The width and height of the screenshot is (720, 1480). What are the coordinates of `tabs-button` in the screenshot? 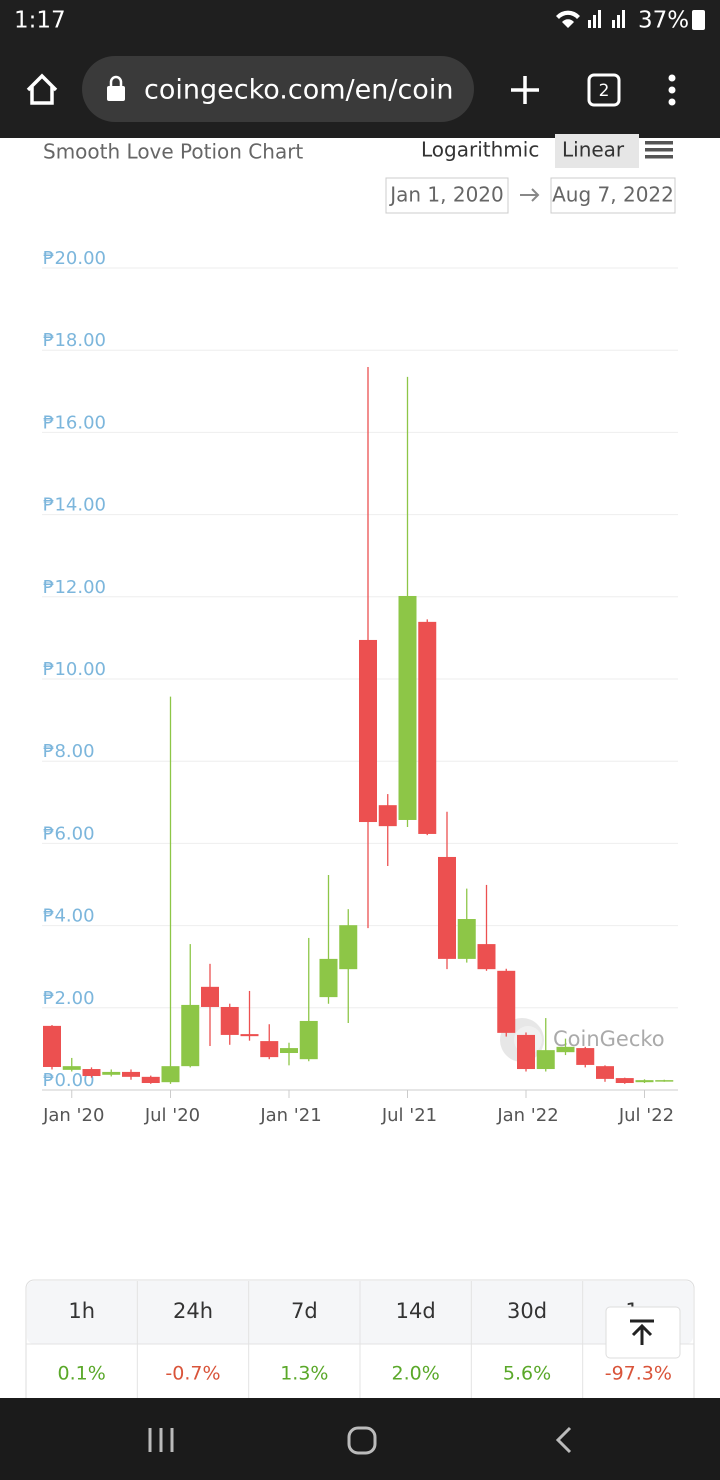 It's located at (604, 90).